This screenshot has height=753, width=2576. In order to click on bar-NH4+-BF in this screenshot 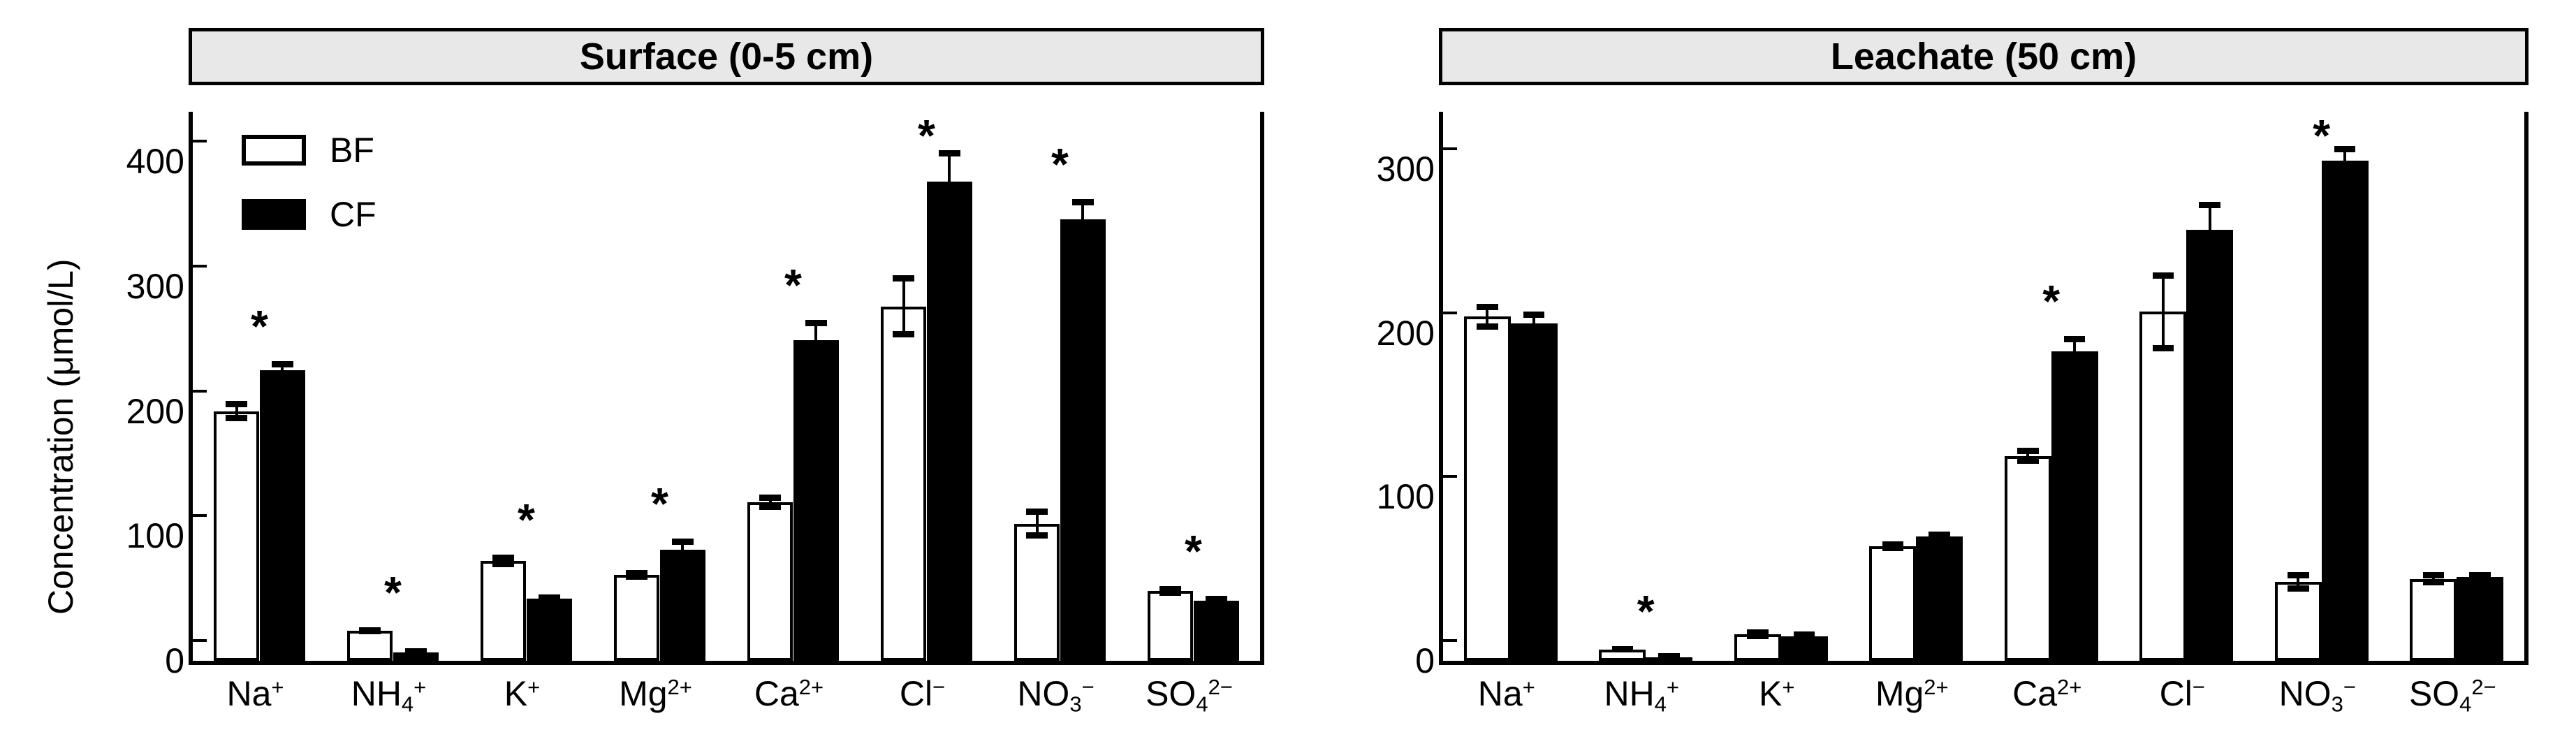, I will do `click(370, 646)`.